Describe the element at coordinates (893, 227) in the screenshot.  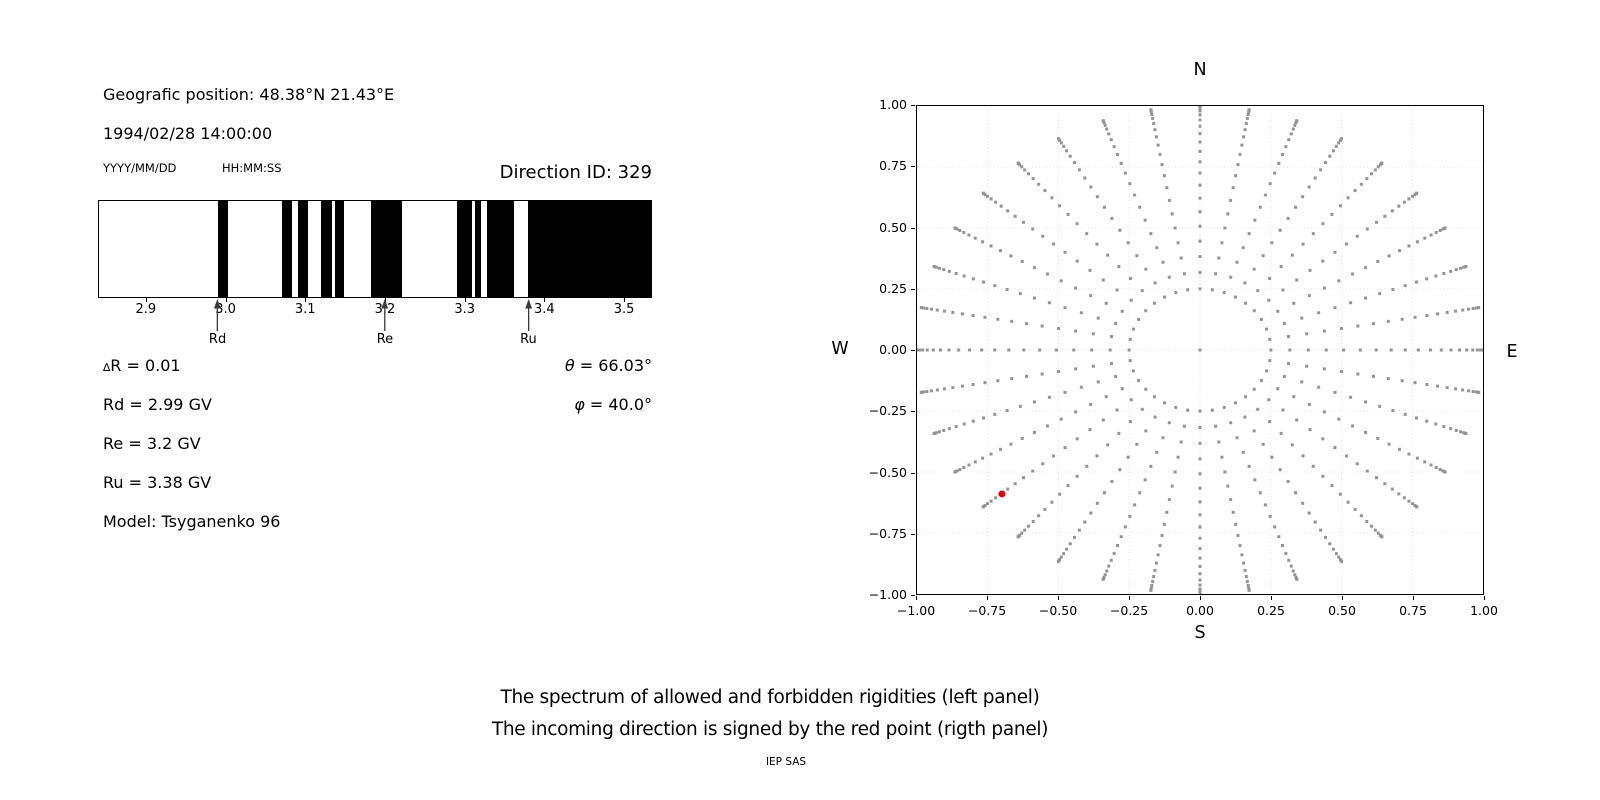
I see `direction-y-tick-label: 0.50` at that location.